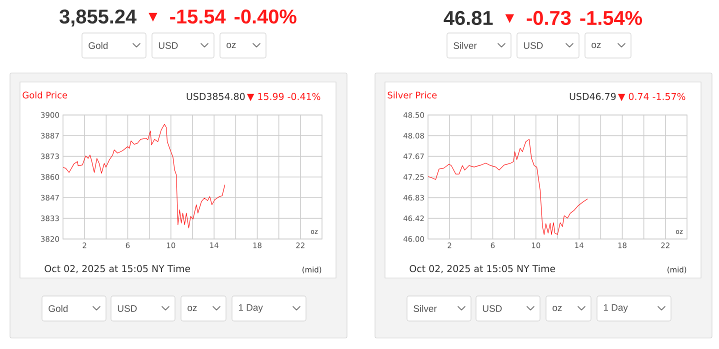 The height and width of the screenshot is (349, 719). I want to click on chart-subtitle: USD46.79, so click(593, 96).